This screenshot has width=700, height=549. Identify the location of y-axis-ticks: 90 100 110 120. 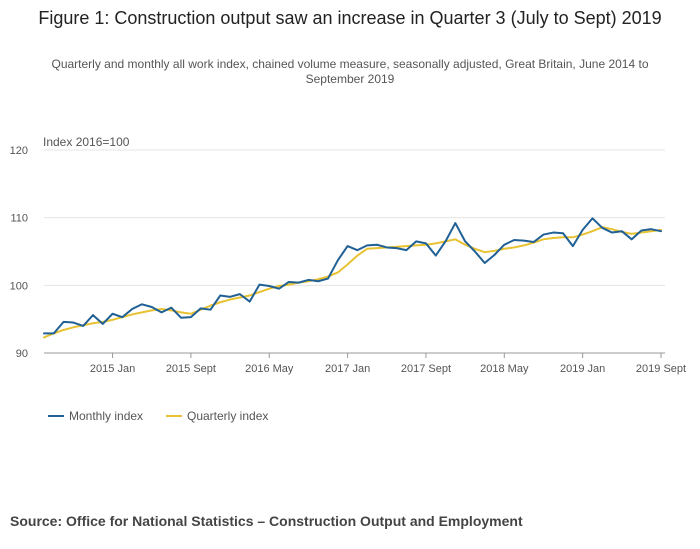
(19, 252).